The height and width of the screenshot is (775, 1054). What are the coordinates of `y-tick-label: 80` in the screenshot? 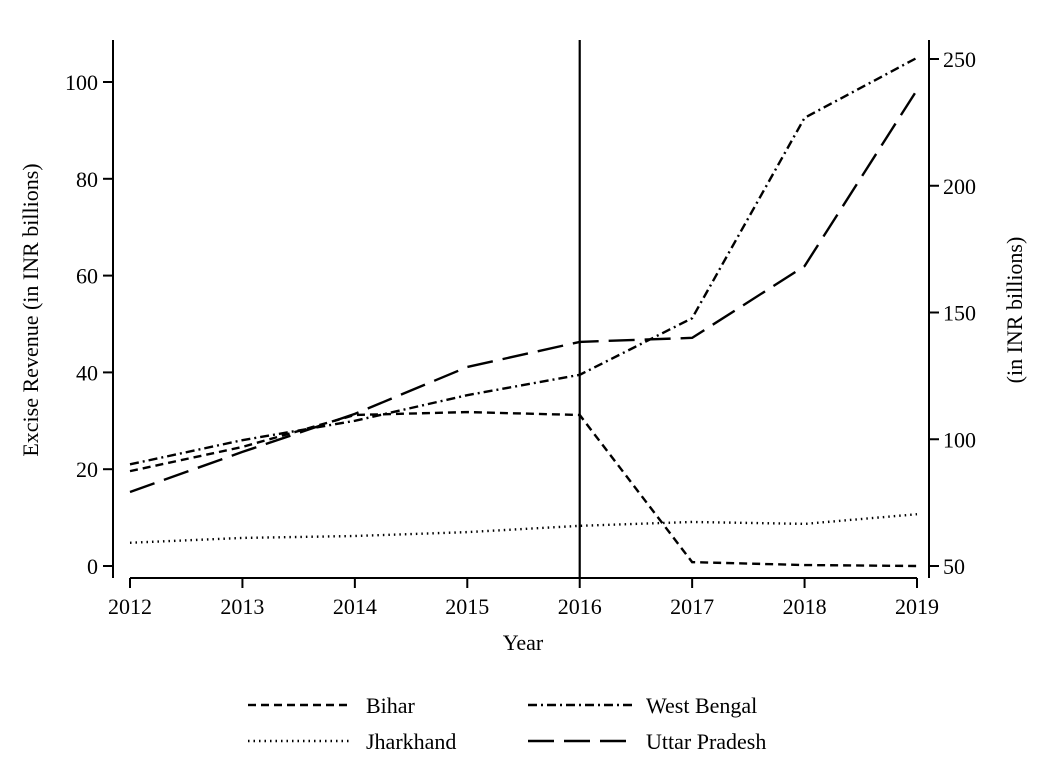 It's located at (87, 179).